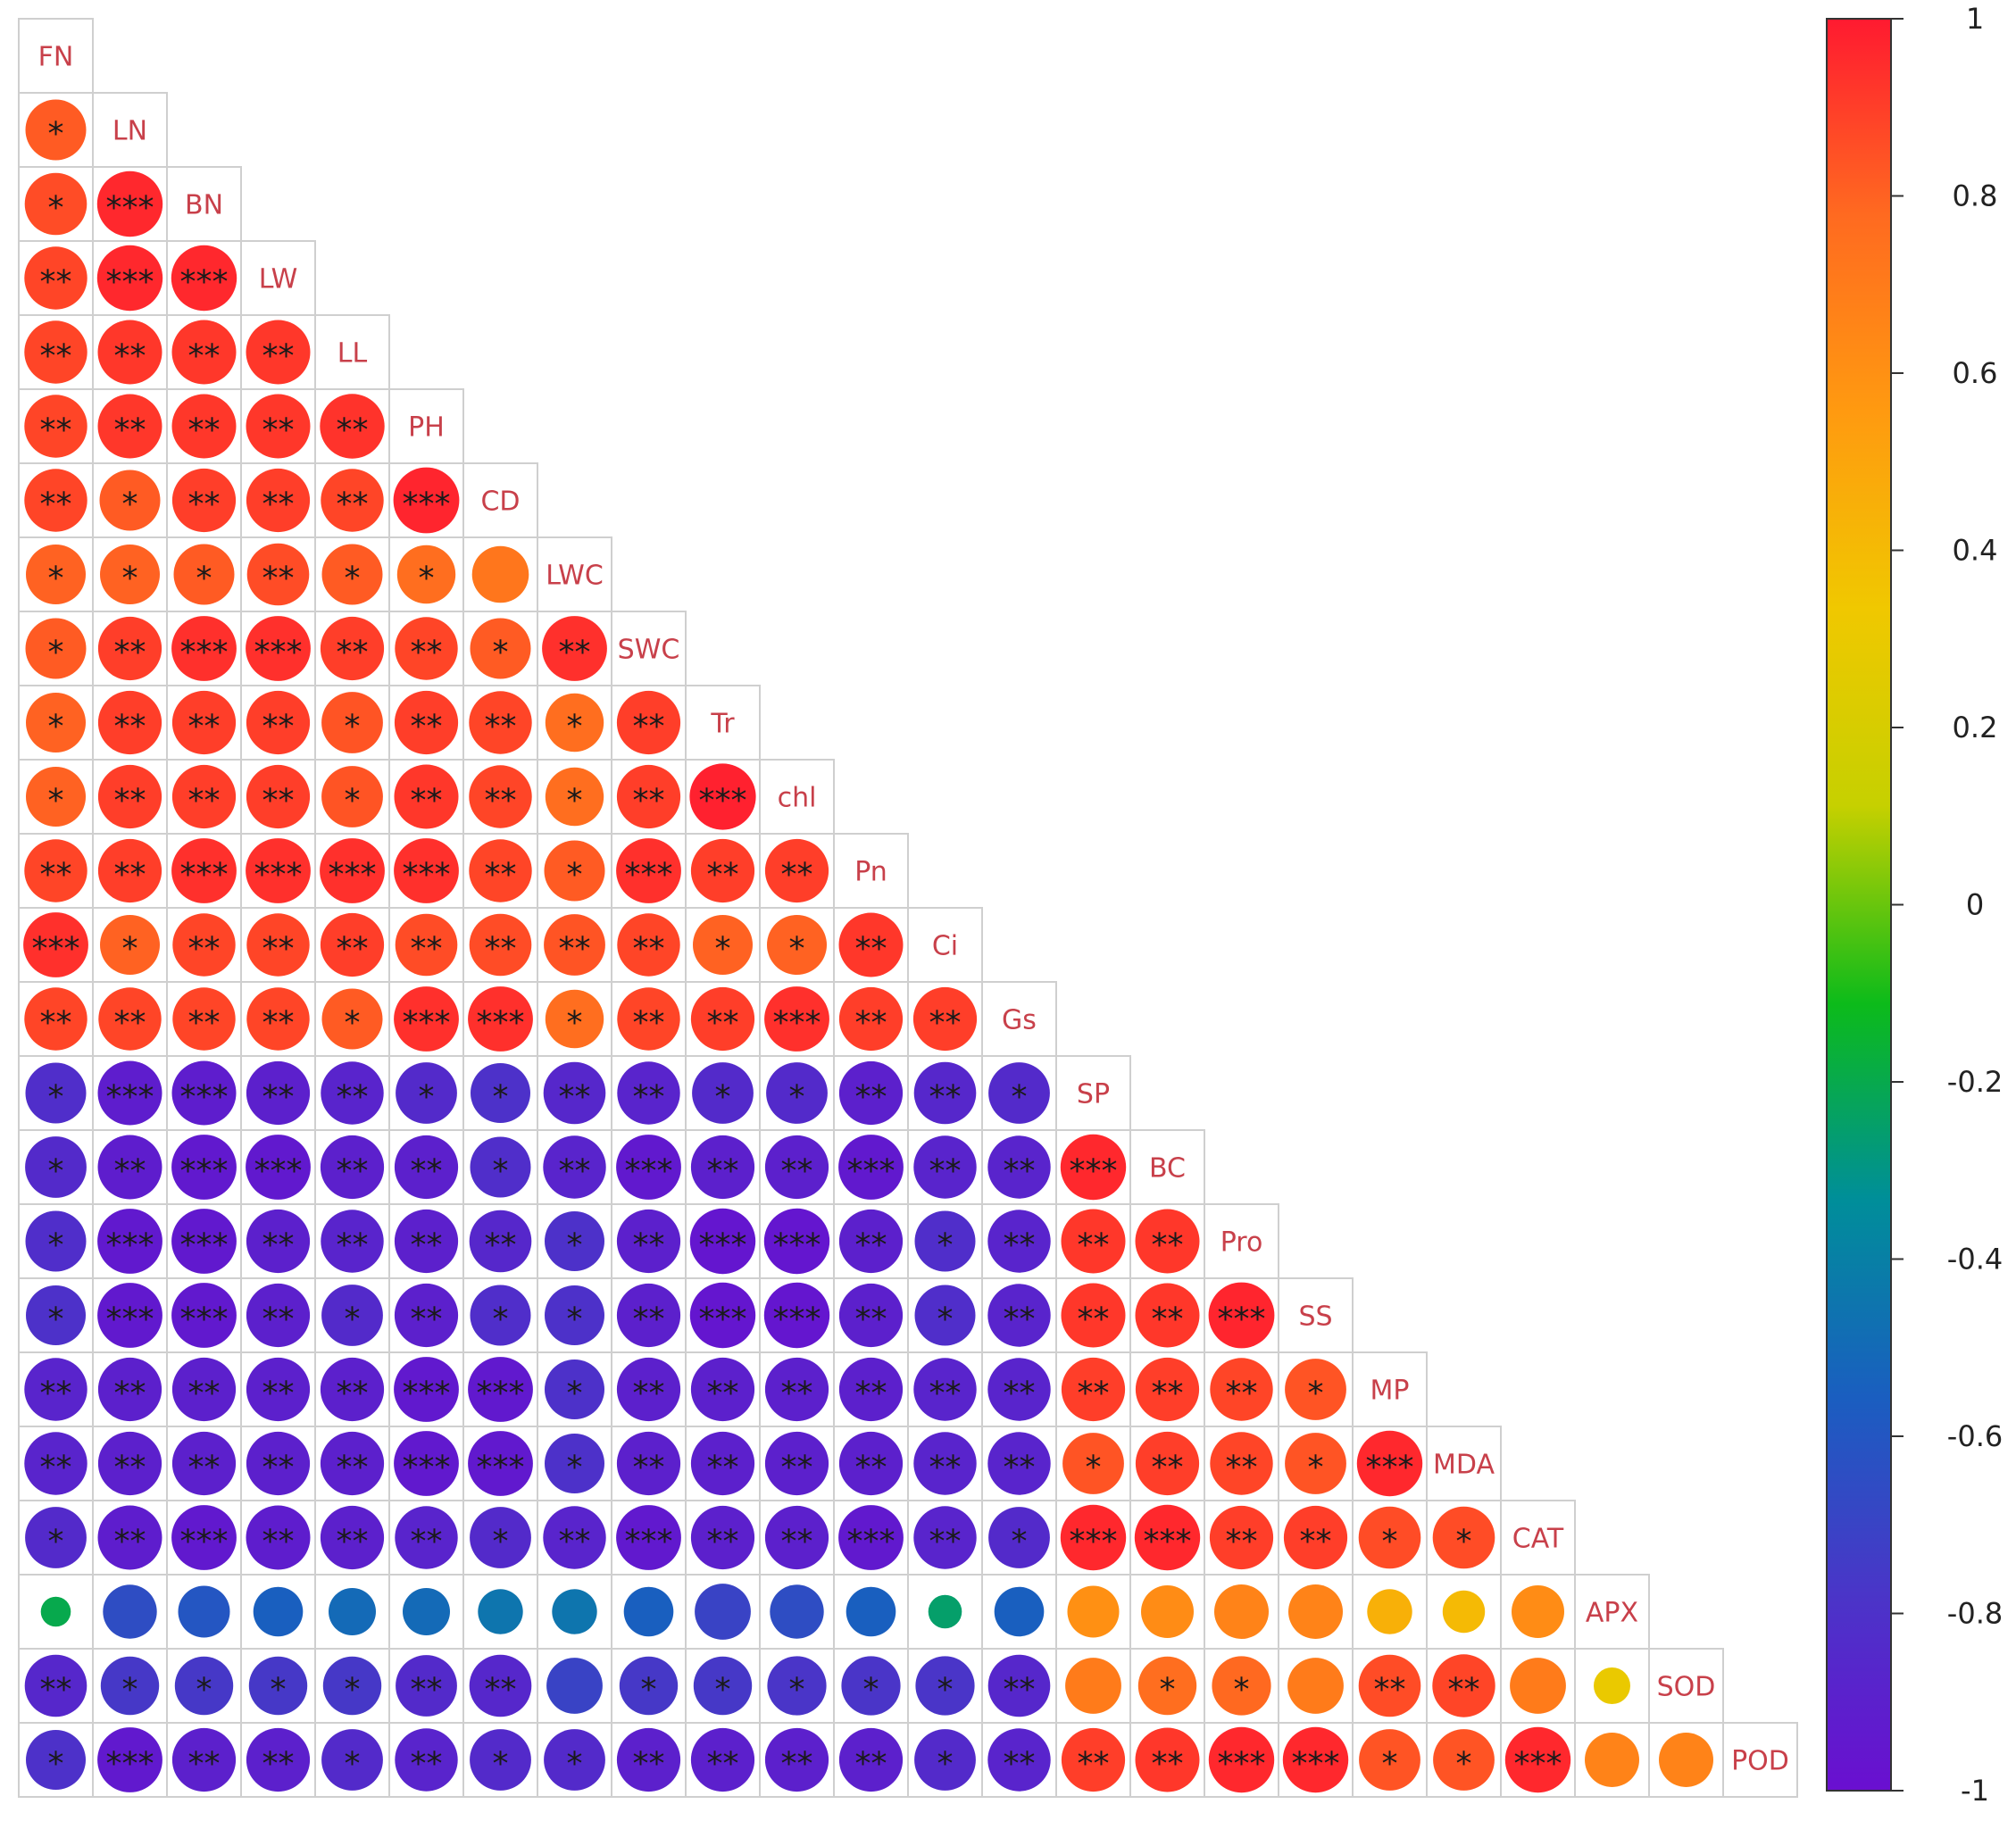 Image resolution: width=2016 pixels, height=1821 pixels. What do you see at coordinates (1975, 905) in the screenshot?
I see `colorbar-tick-label: 0` at bounding box center [1975, 905].